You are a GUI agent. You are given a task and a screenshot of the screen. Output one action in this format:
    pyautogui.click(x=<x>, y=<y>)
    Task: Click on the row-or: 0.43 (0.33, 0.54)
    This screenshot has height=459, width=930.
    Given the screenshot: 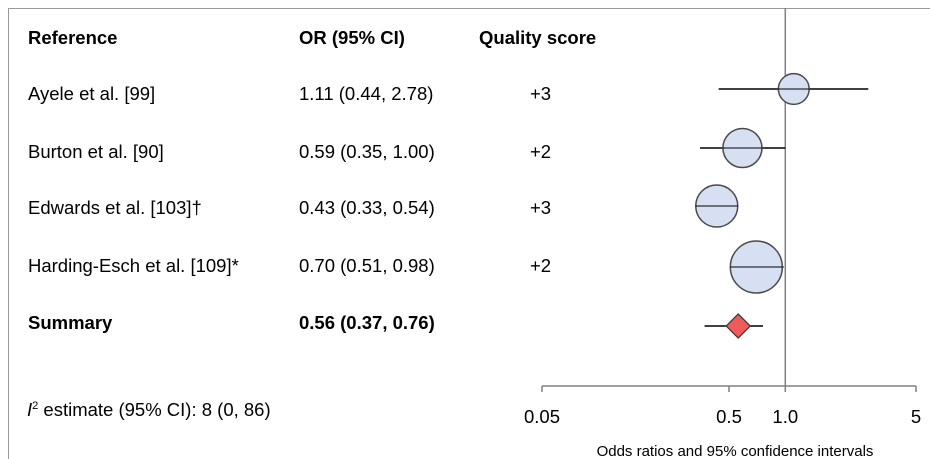 What is the action you would take?
    pyautogui.click(x=367, y=207)
    